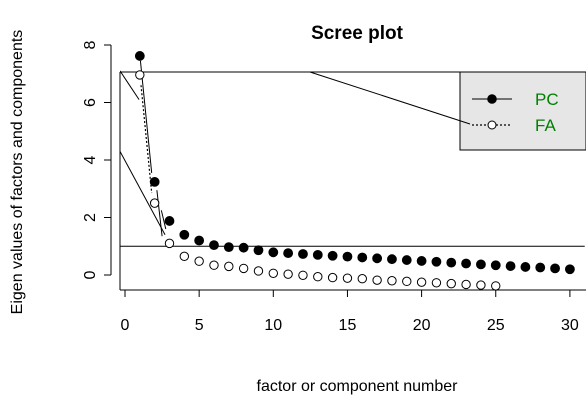  Describe the element at coordinates (130, 85) in the screenshot. I see `slope-line-top` at that location.